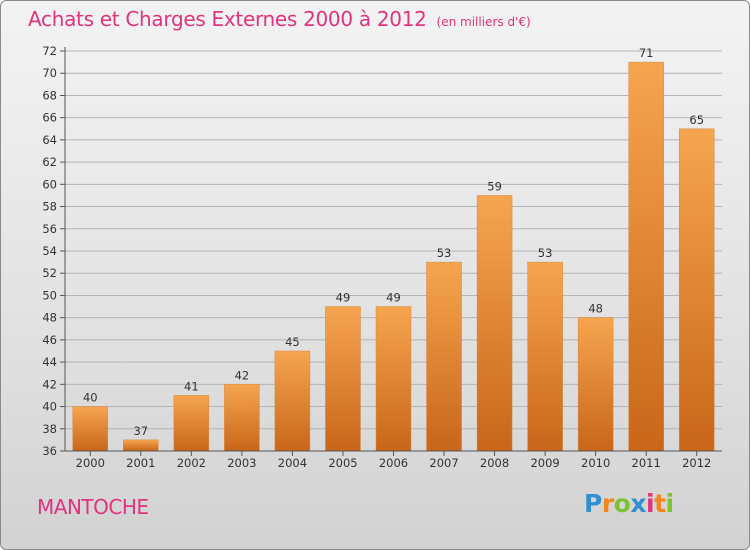  I want to click on x-tick-label: 2008, so click(494, 463).